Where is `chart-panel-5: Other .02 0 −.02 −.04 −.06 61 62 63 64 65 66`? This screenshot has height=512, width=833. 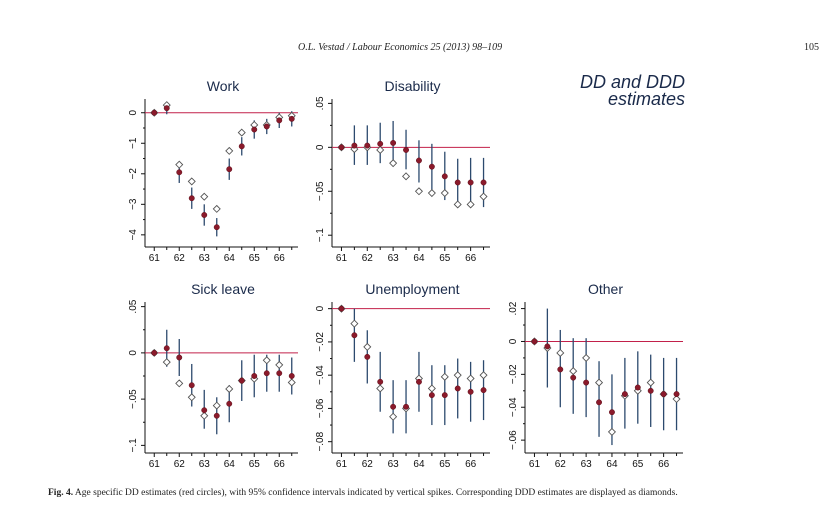
chart-panel-5: Other .02 0 −.02 −.04 −.06 61 62 63 64 65 66 is located at coordinates (595, 375).